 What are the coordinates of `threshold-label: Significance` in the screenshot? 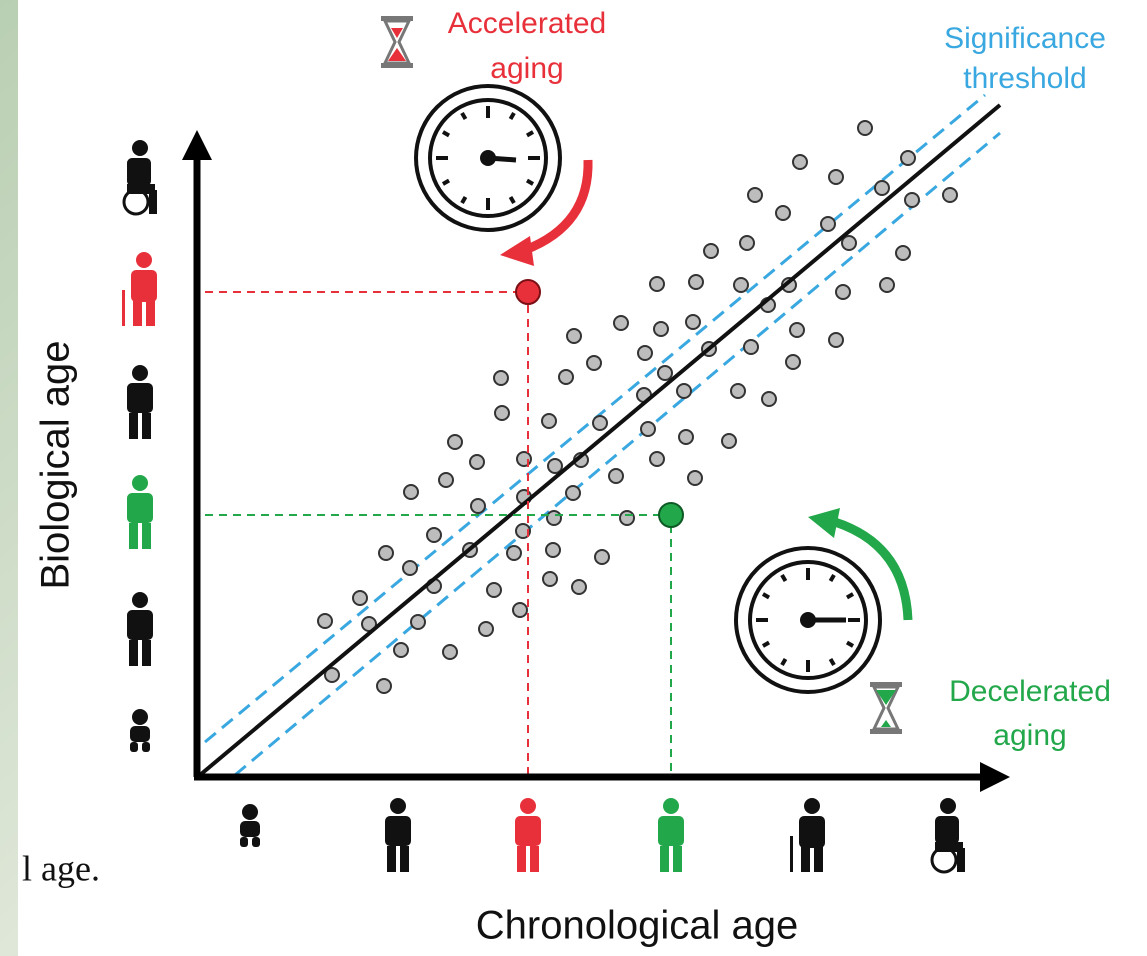 It's located at (1025, 38).